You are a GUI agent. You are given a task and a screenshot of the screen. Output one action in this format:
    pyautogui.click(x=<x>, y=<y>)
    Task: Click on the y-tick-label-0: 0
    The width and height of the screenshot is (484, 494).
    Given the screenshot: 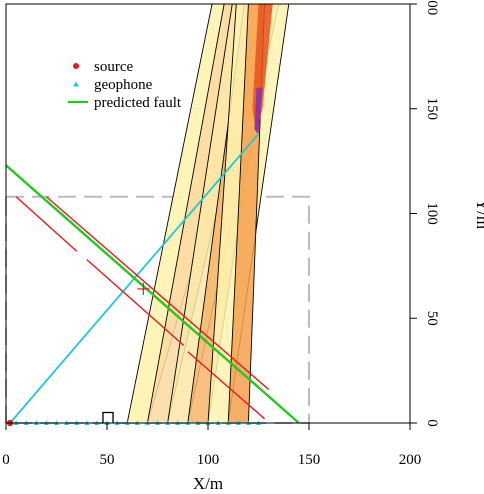 What is the action you would take?
    pyautogui.click(x=432, y=423)
    